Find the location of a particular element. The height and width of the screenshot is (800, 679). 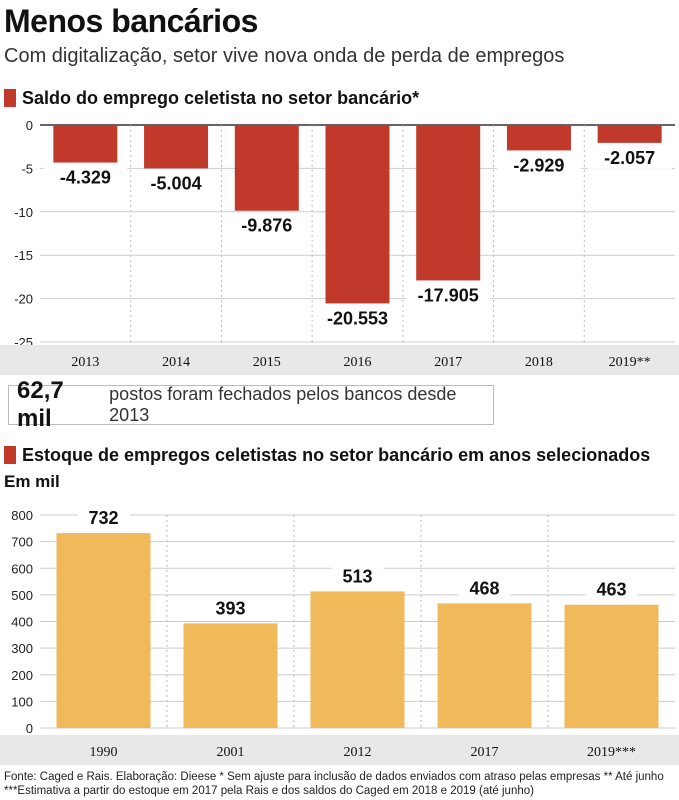

value-label: -9.876 is located at coordinates (266, 226).